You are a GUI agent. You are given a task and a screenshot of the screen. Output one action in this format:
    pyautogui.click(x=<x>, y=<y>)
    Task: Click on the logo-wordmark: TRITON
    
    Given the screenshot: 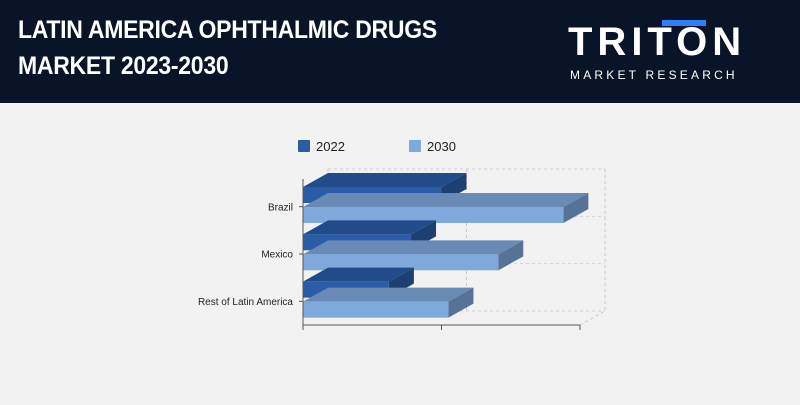 What is the action you would take?
    pyautogui.click(x=657, y=42)
    